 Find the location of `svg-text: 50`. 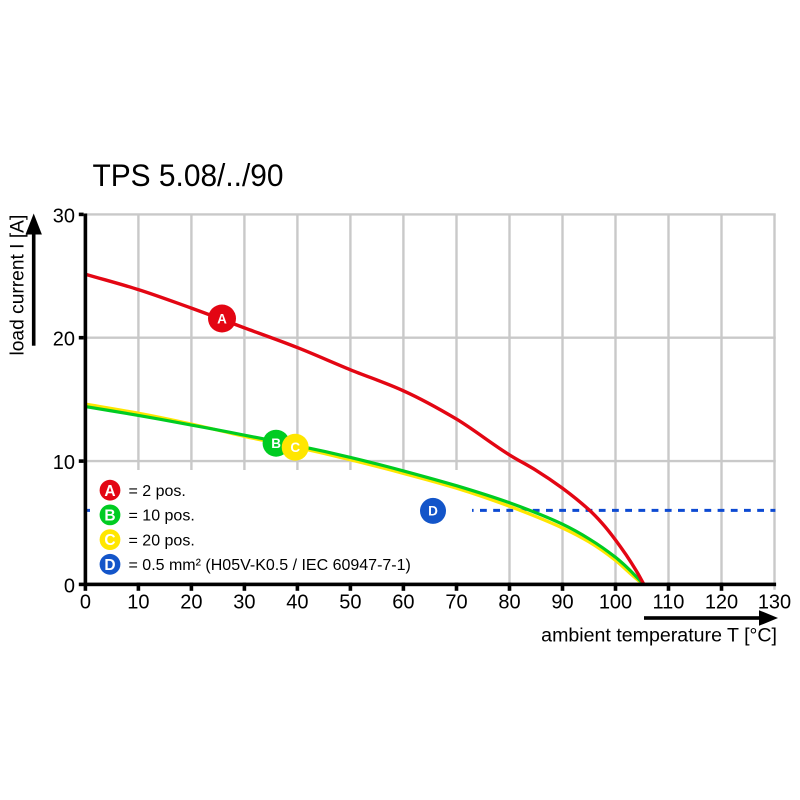

svg-text: 50 is located at coordinates (350, 603).